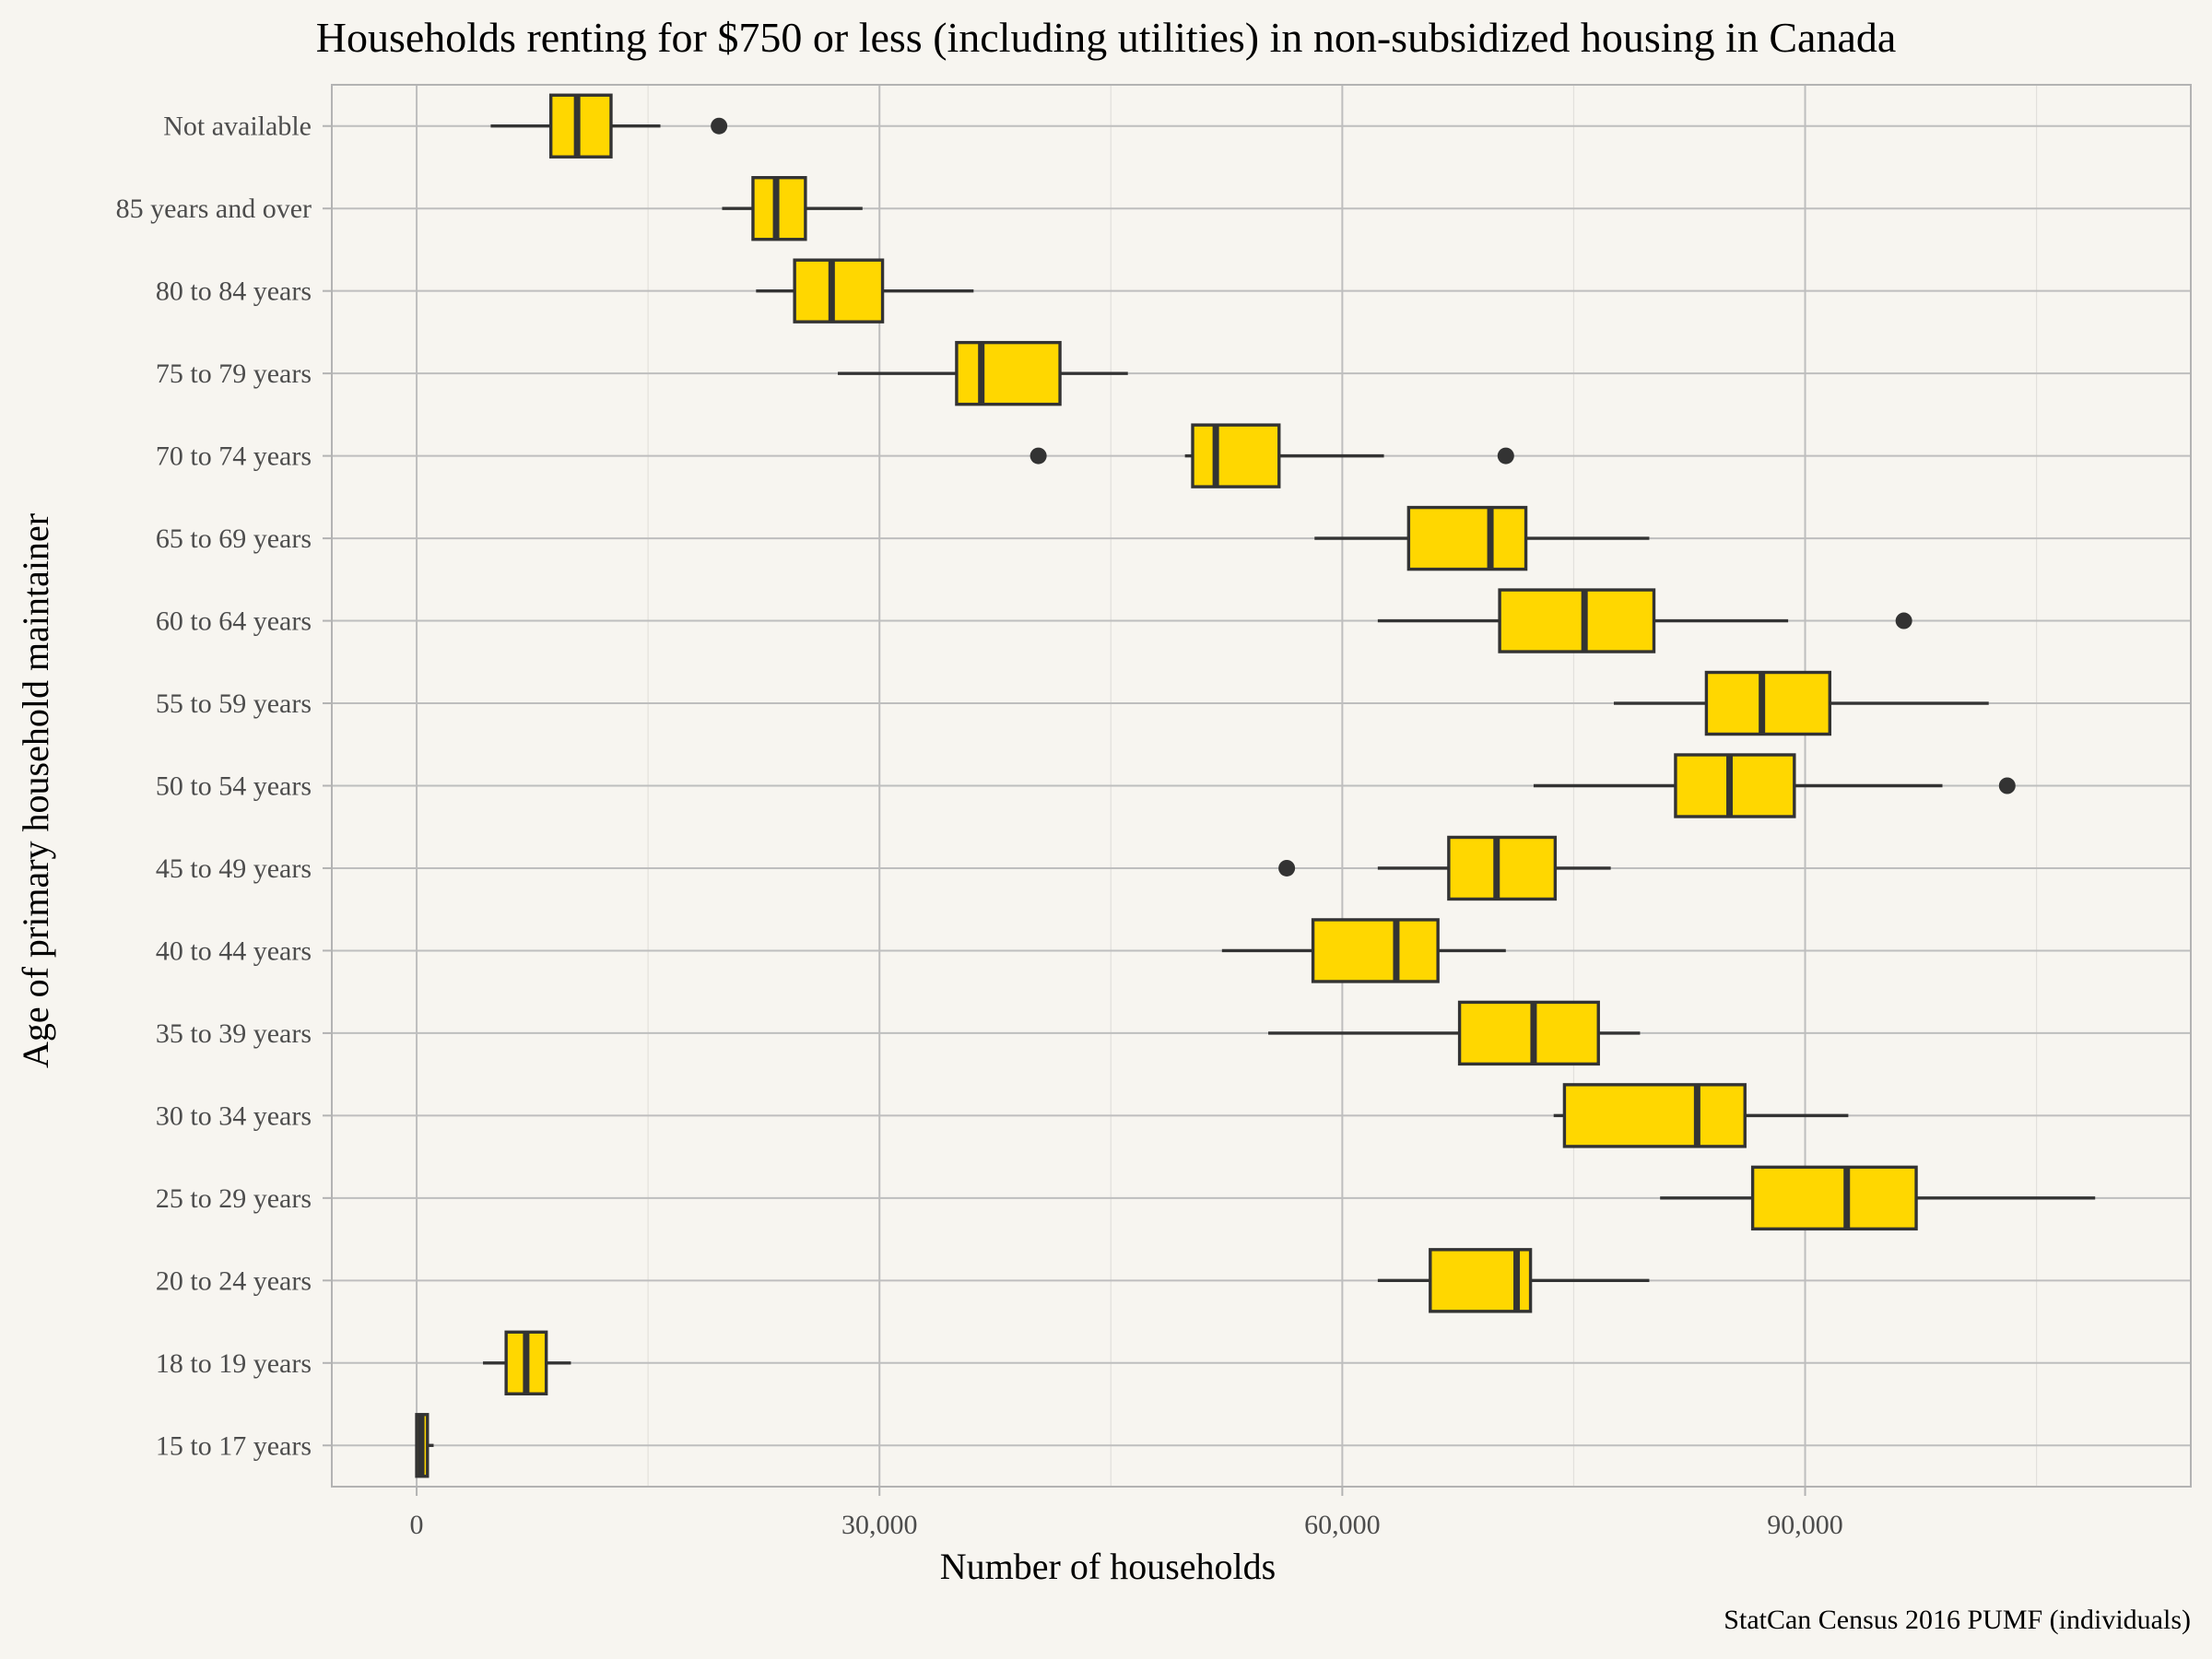 This screenshot has height=1659, width=2212. I want to click on y-tick-label: 35 to 39 years, so click(234, 1033).